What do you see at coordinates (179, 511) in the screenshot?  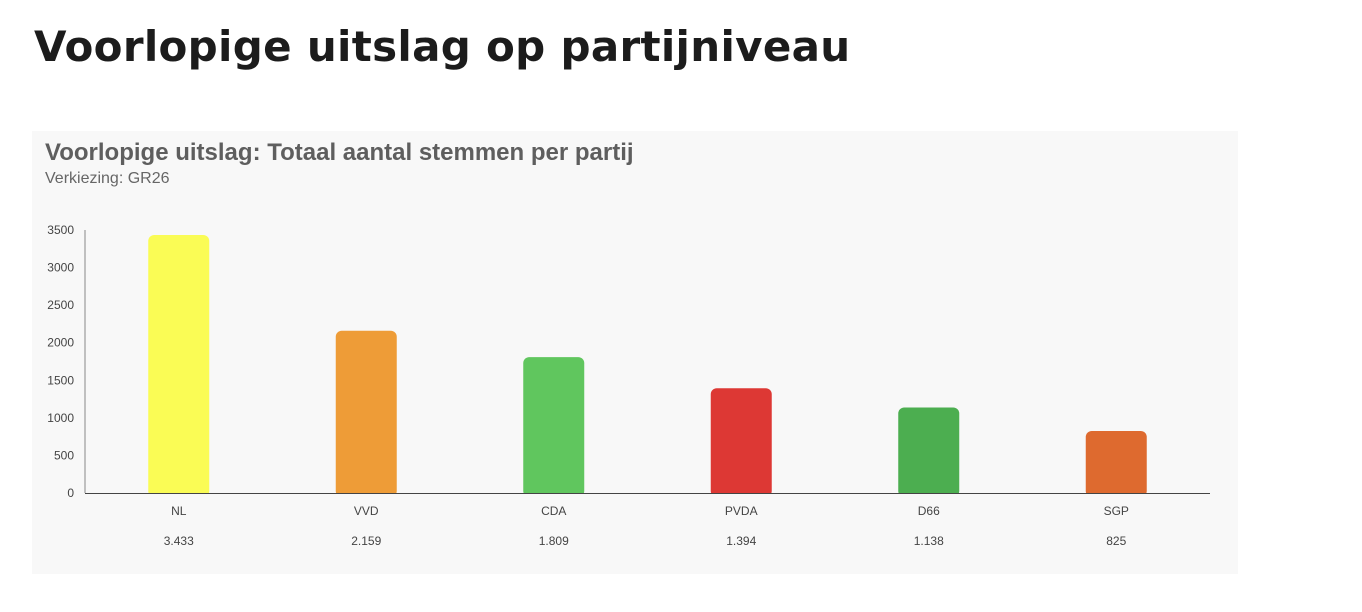 I see `x-tick-label: NL` at bounding box center [179, 511].